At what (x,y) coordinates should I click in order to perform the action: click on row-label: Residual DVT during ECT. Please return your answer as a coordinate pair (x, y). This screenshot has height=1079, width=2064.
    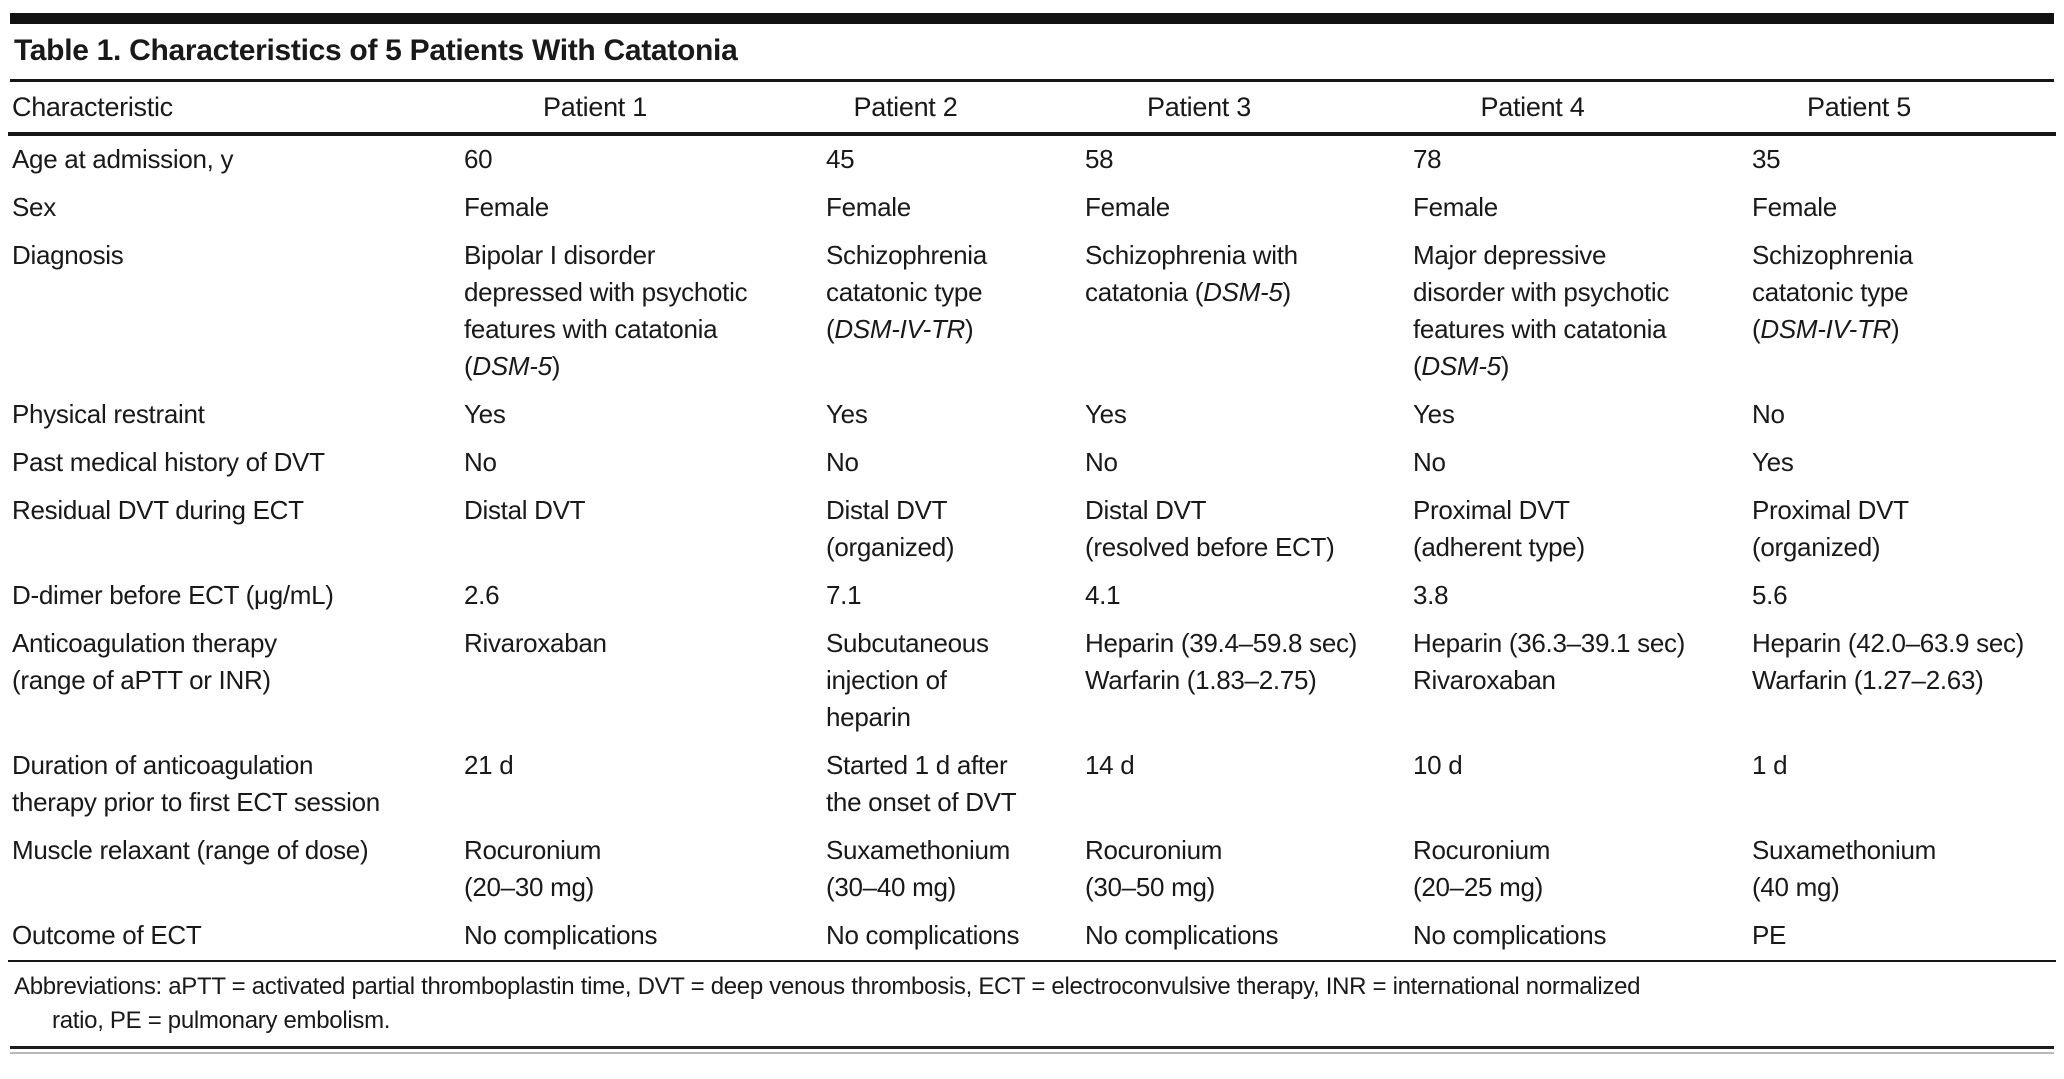
    Looking at the image, I should click on (158, 510).